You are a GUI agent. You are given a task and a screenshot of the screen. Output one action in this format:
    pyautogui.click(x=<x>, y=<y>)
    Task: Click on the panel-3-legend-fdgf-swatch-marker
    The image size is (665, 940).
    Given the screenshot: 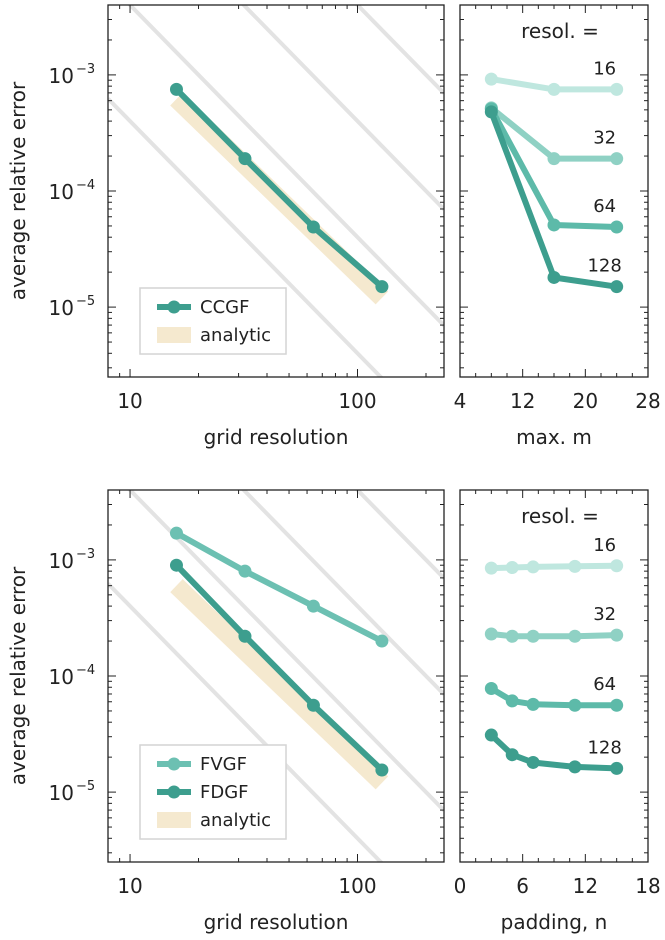 What is the action you would take?
    pyautogui.click(x=174, y=792)
    